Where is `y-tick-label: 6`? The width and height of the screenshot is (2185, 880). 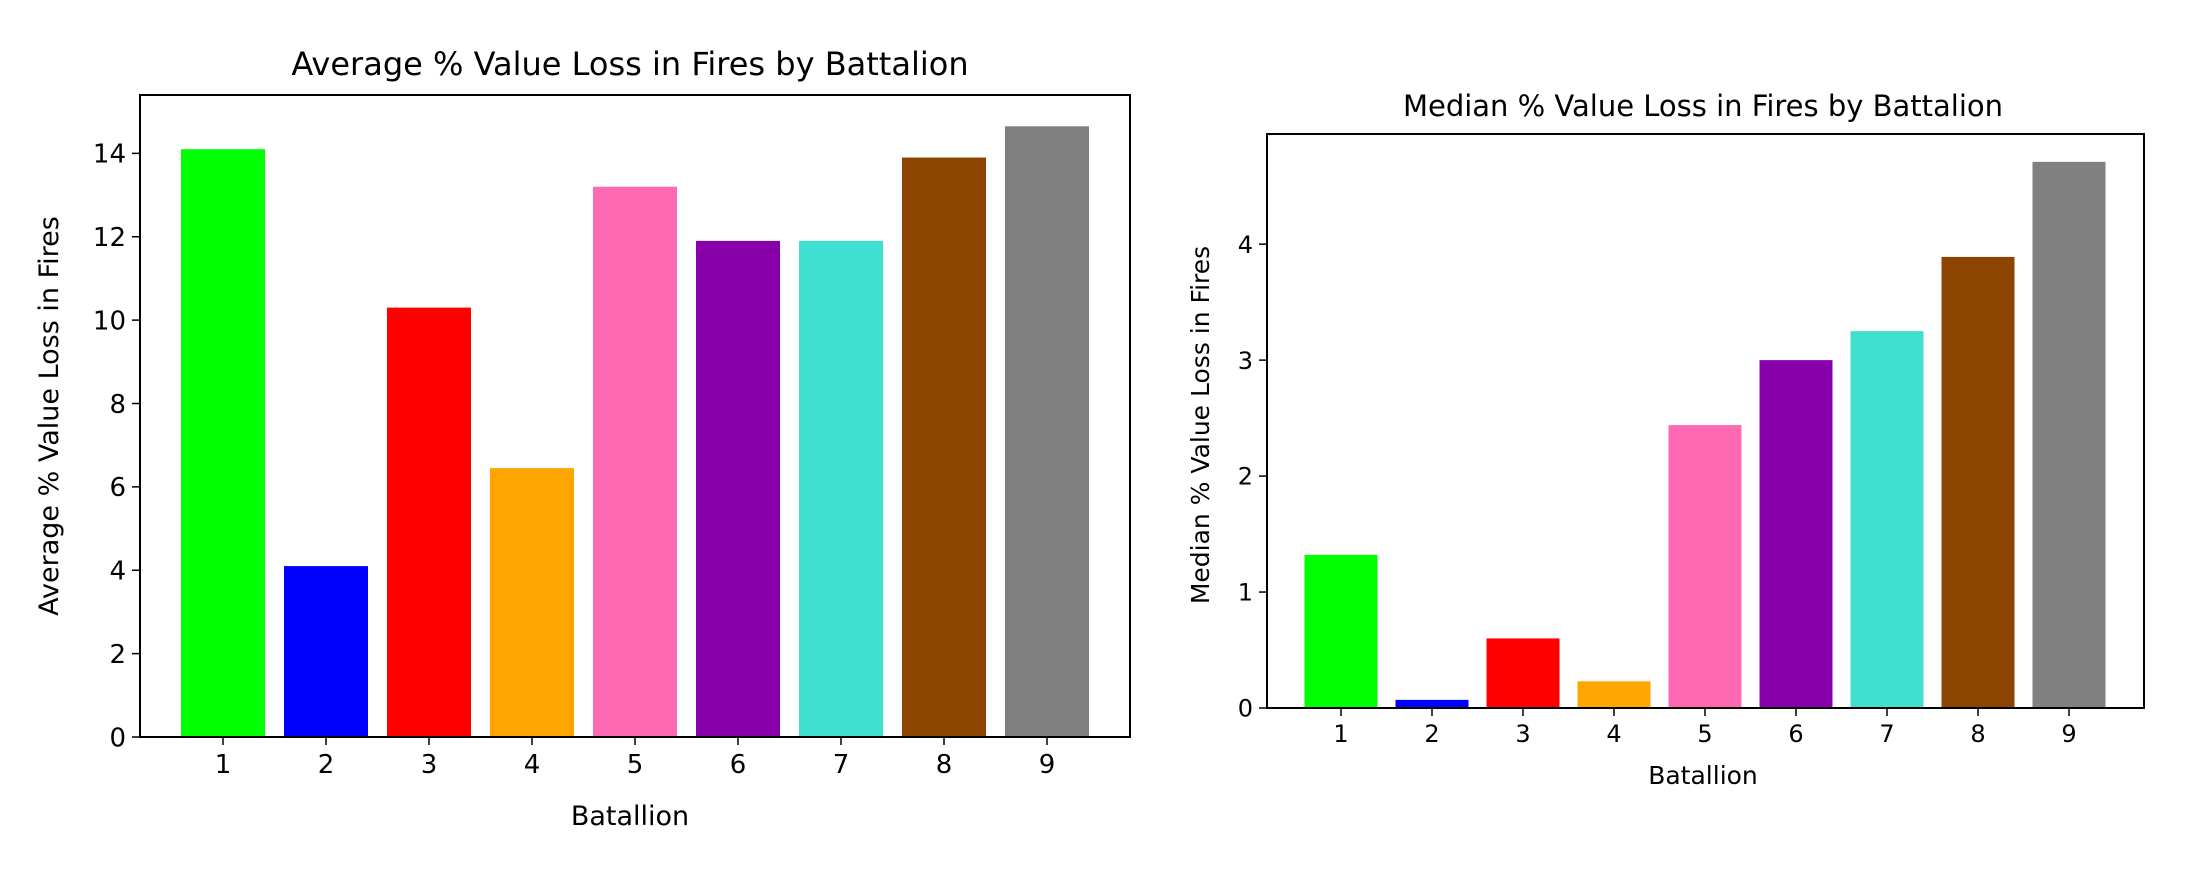 y-tick-label: 6 is located at coordinates (117, 488).